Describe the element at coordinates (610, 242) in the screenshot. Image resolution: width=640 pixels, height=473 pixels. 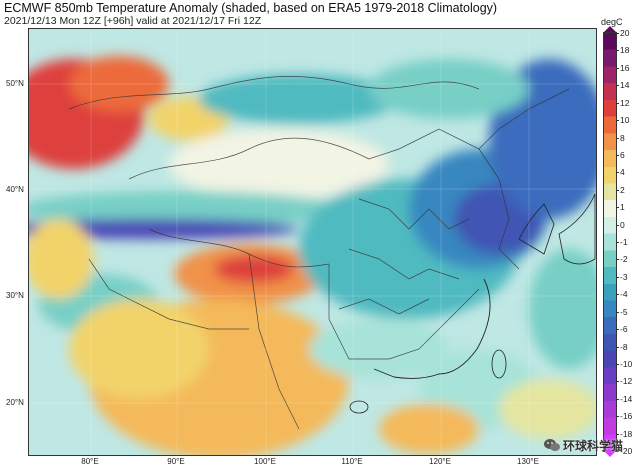
I see `colorbar` at that location.